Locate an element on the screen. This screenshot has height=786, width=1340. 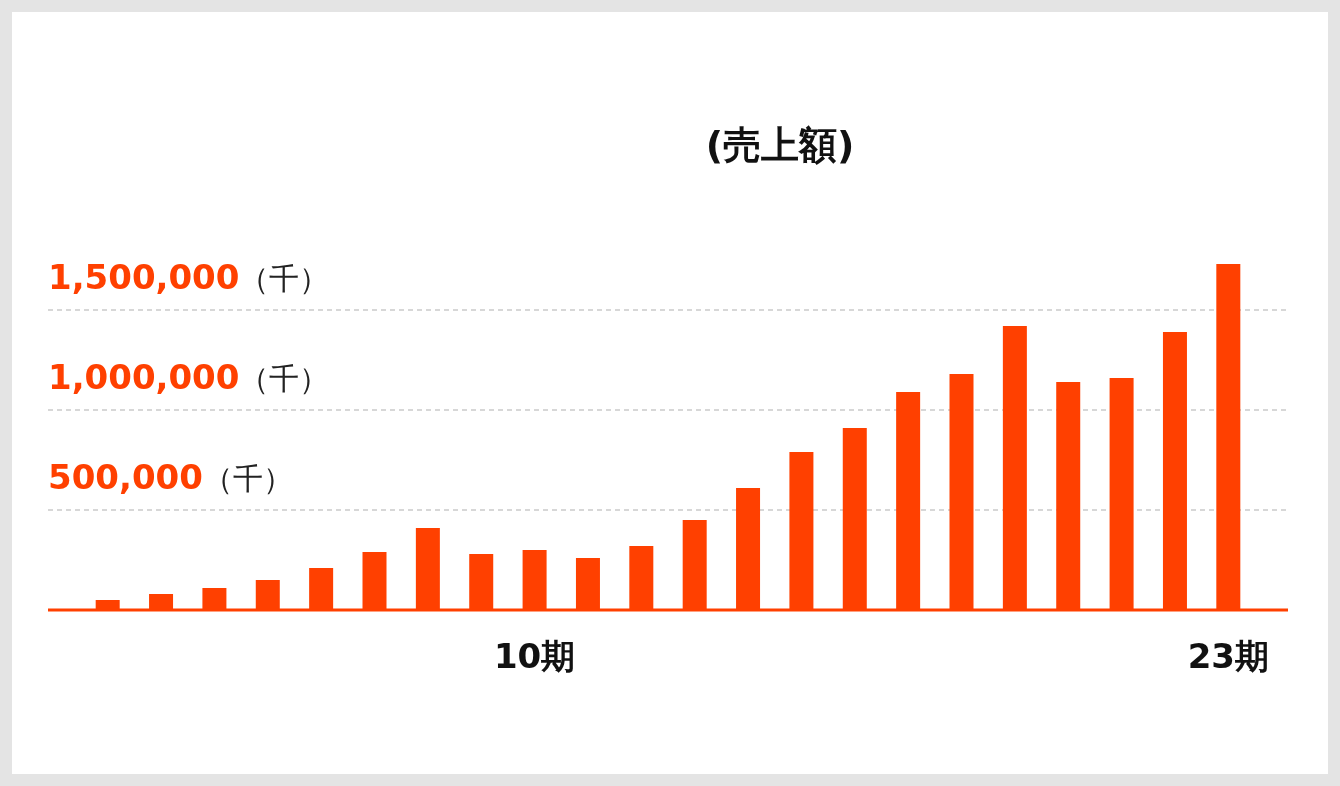
chart-title: (売上額) is located at coordinates (780, 145).